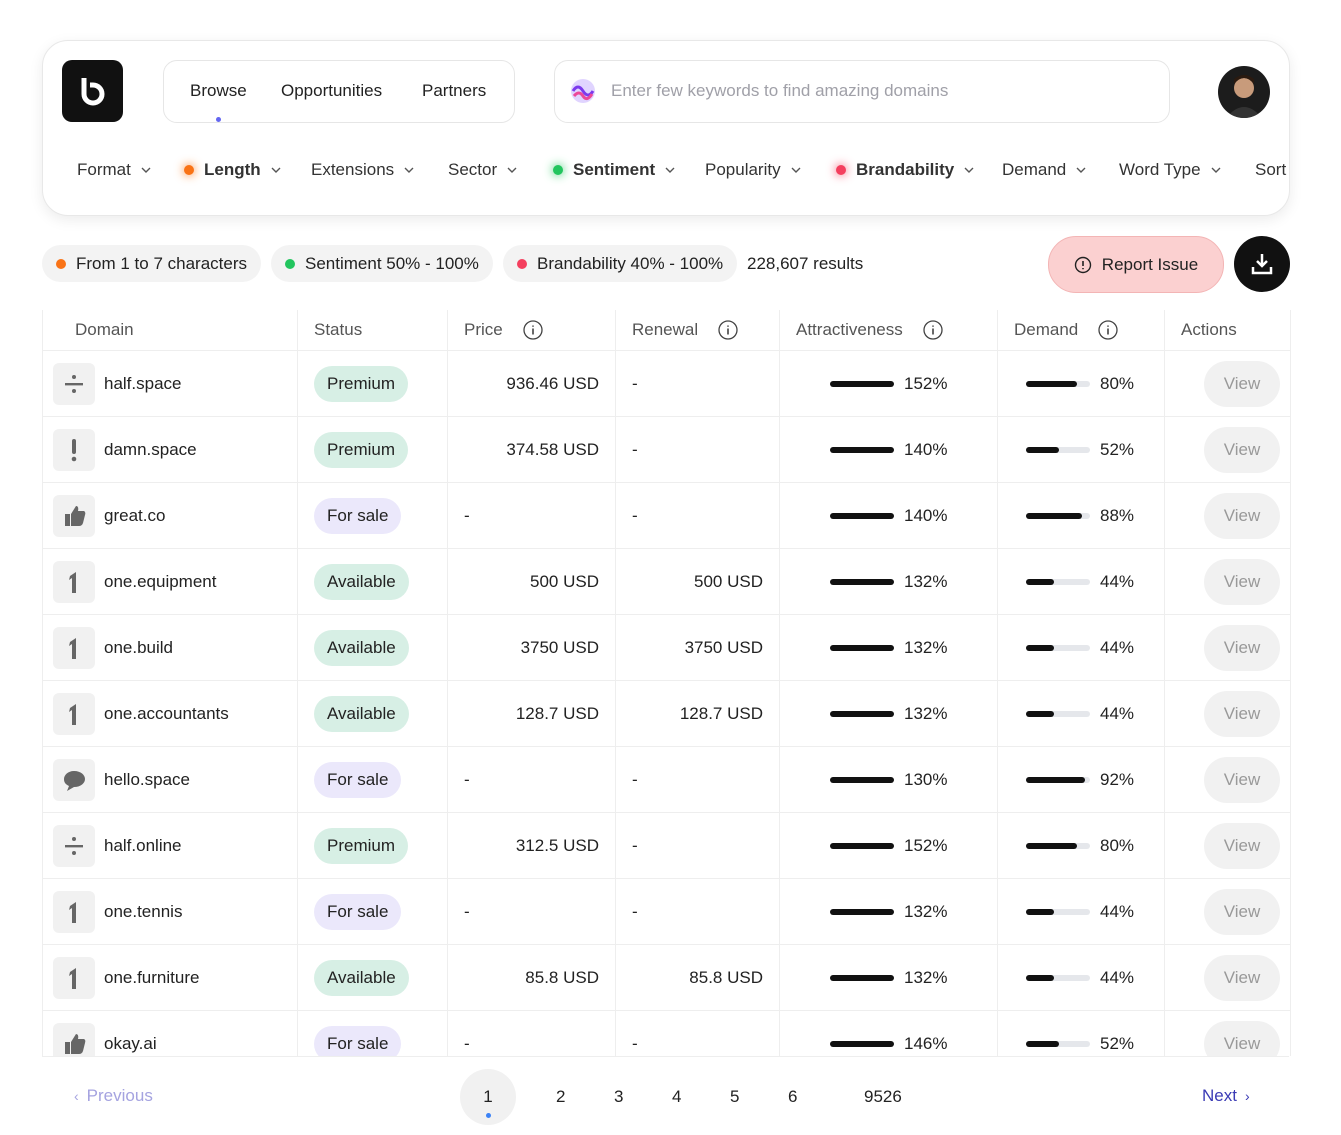  Describe the element at coordinates (503, 330) in the screenshot. I see `column-header: Price` at that location.